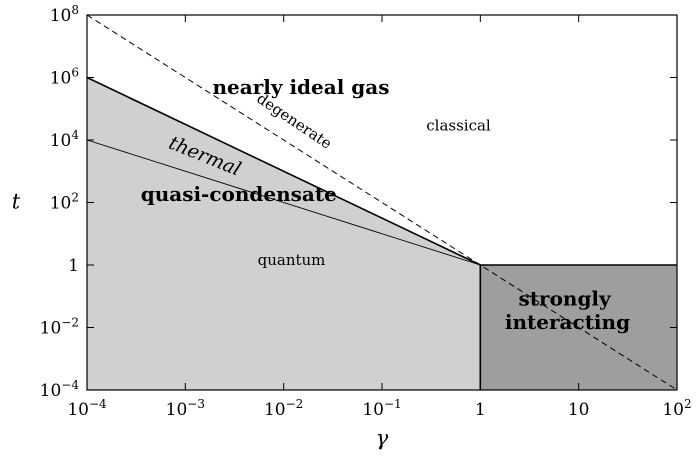 Image resolution: width=700 pixels, height=460 pixels. What do you see at coordinates (565, 299) in the screenshot?
I see `annotation-strongly: strongly` at bounding box center [565, 299].